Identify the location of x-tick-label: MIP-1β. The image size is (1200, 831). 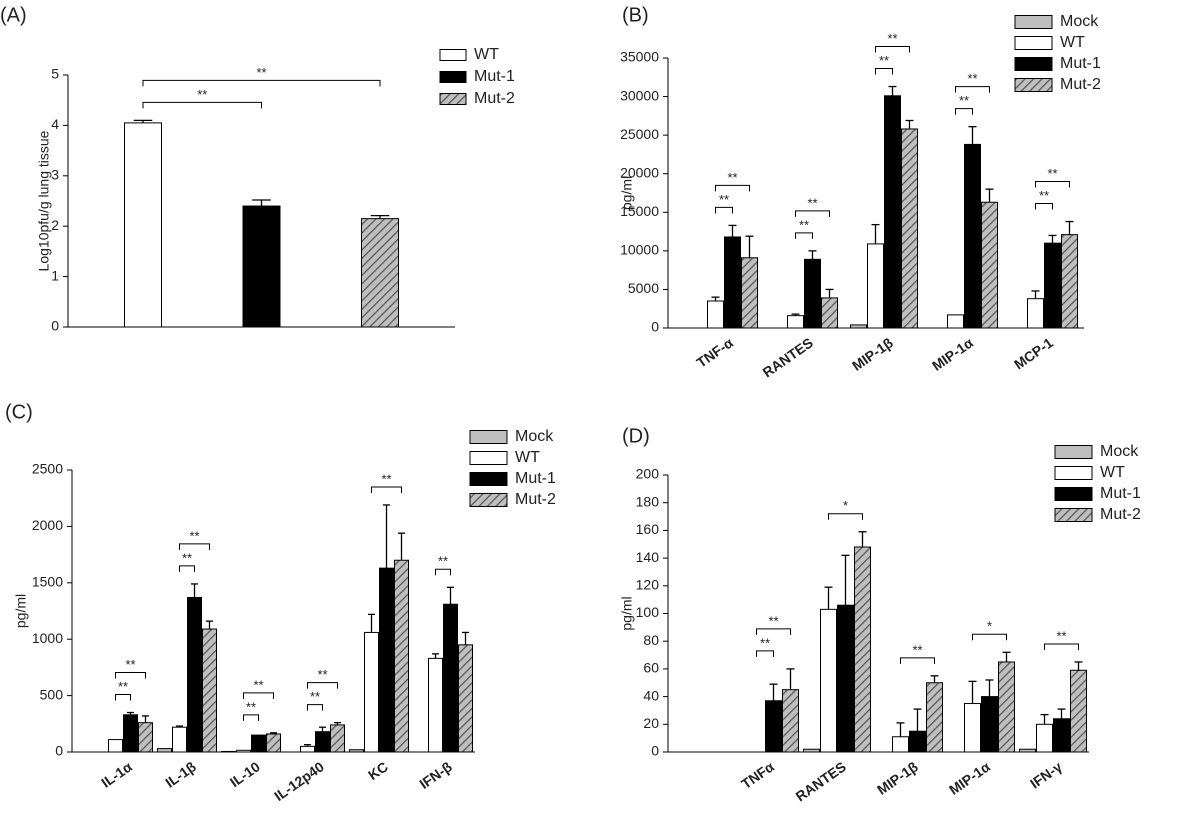
(897, 778).